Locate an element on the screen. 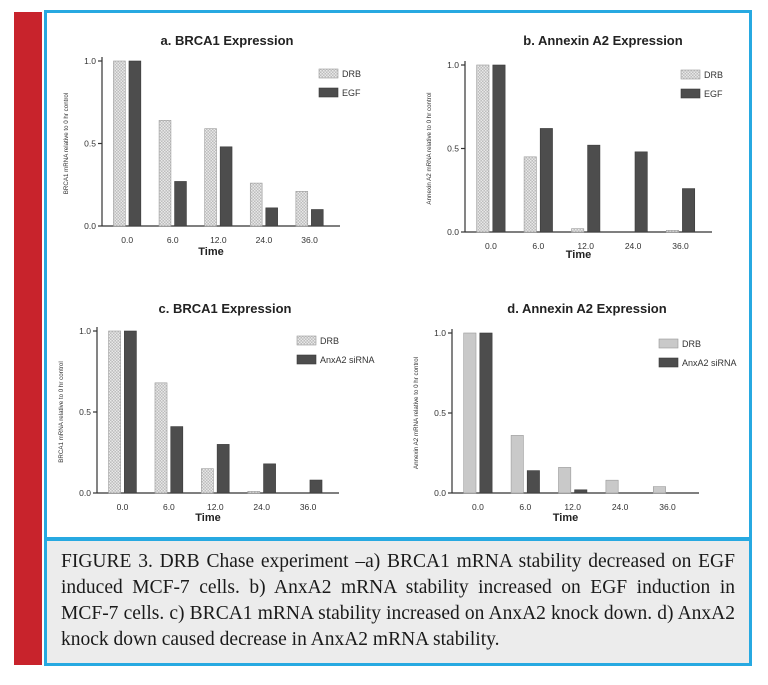  chart-1-x-tick-label: 36.0 is located at coordinates (680, 246).